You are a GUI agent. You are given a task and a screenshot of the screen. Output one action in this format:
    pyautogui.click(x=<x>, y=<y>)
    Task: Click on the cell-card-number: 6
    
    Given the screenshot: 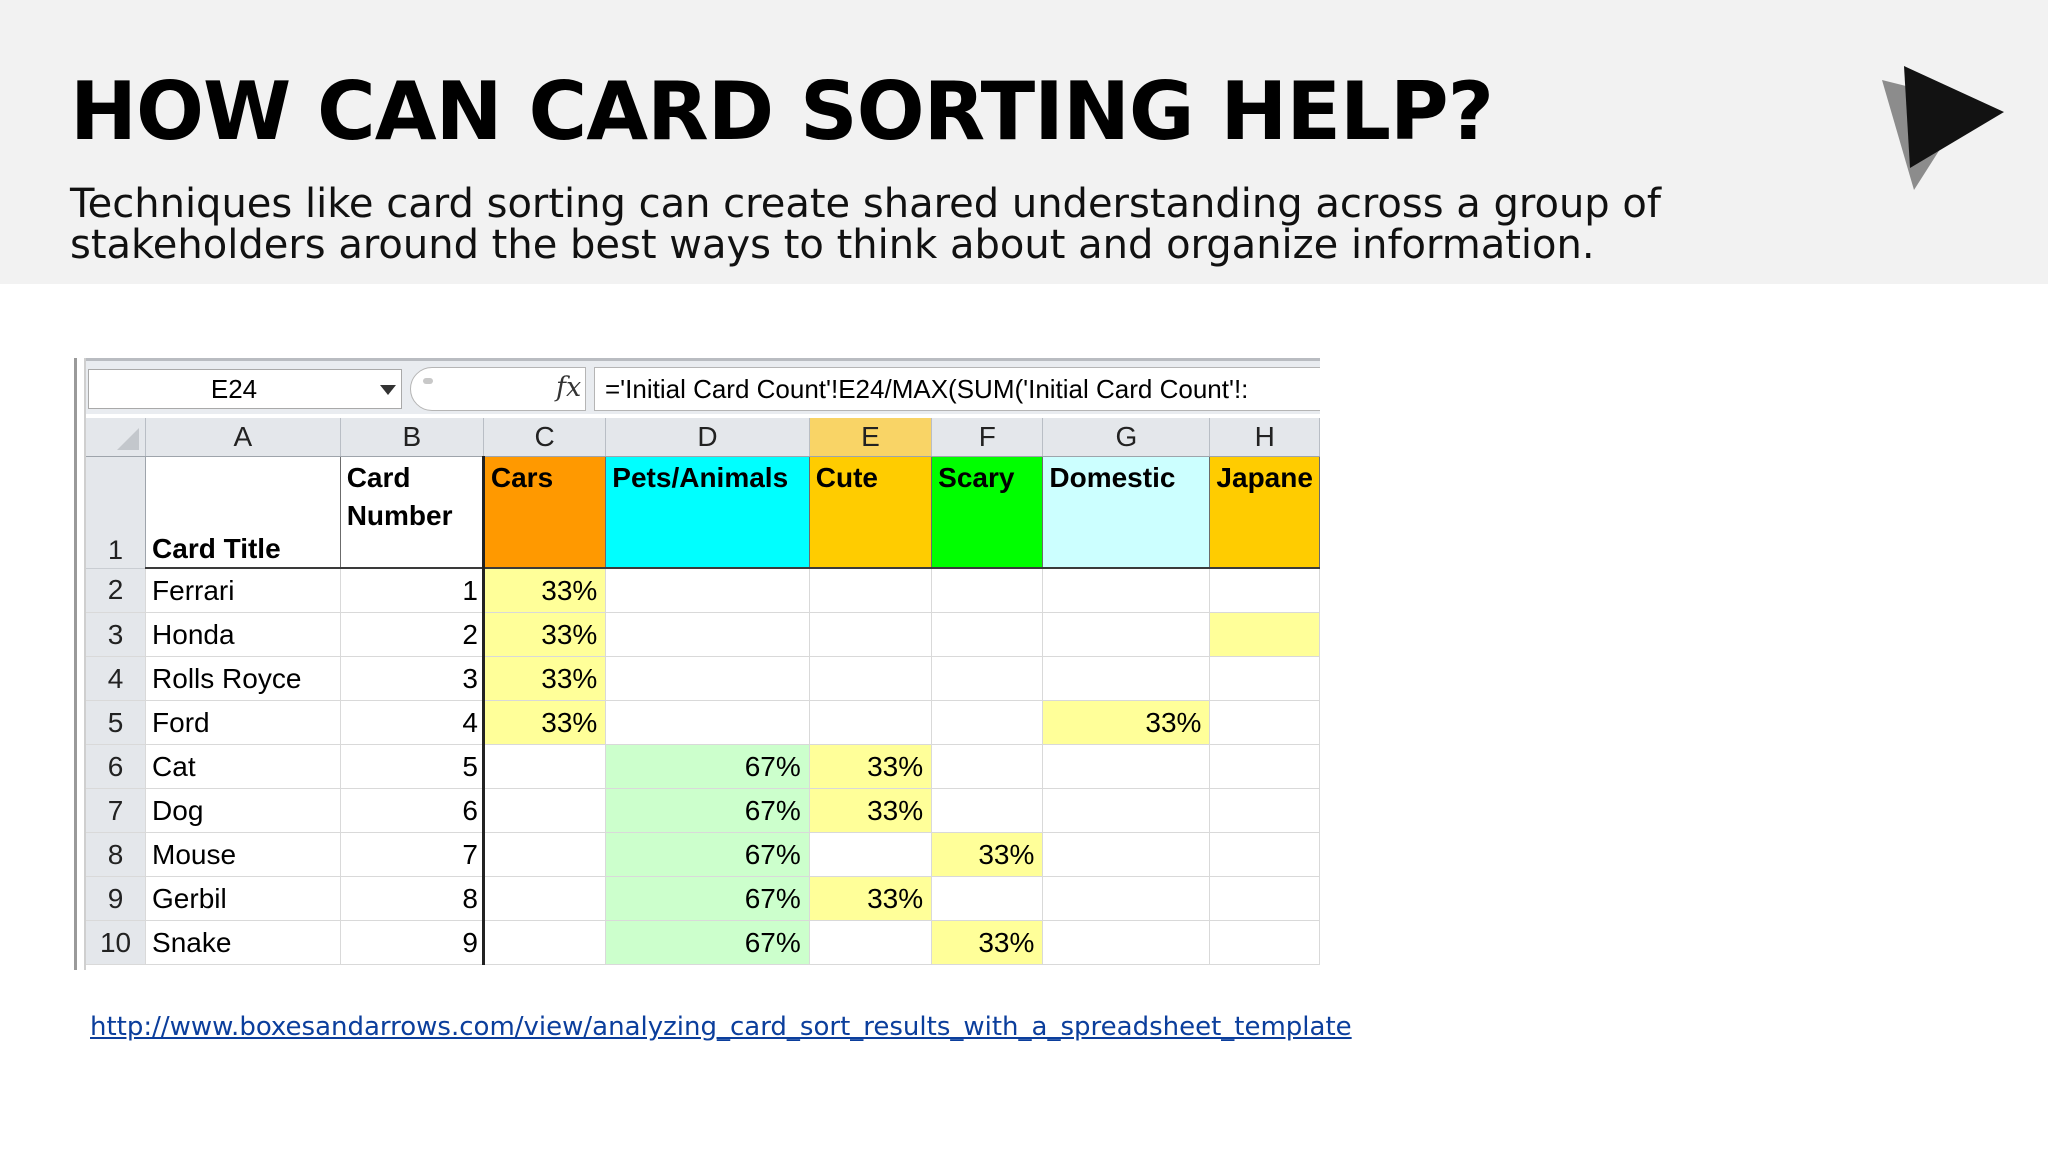 What is the action you would take?
    pyautogui.click(x=412, y=810)
    